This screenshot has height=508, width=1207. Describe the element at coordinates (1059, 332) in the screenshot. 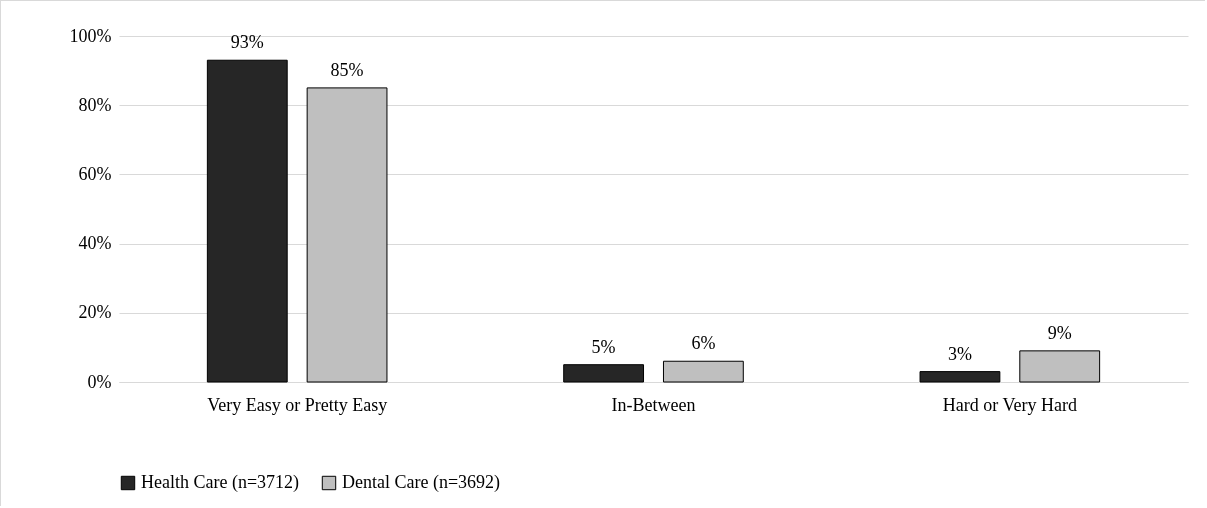

I see `data-label: 9%` at that location.